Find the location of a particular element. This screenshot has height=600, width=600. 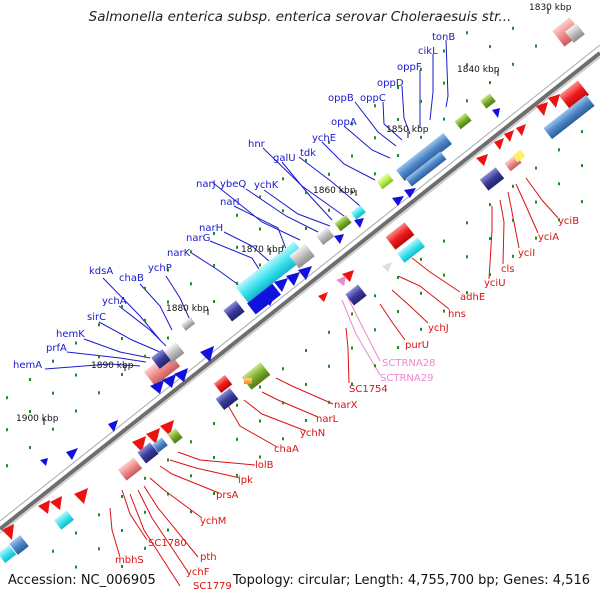

gene-label-oppB: oppB is located at coordinates (341, 98).